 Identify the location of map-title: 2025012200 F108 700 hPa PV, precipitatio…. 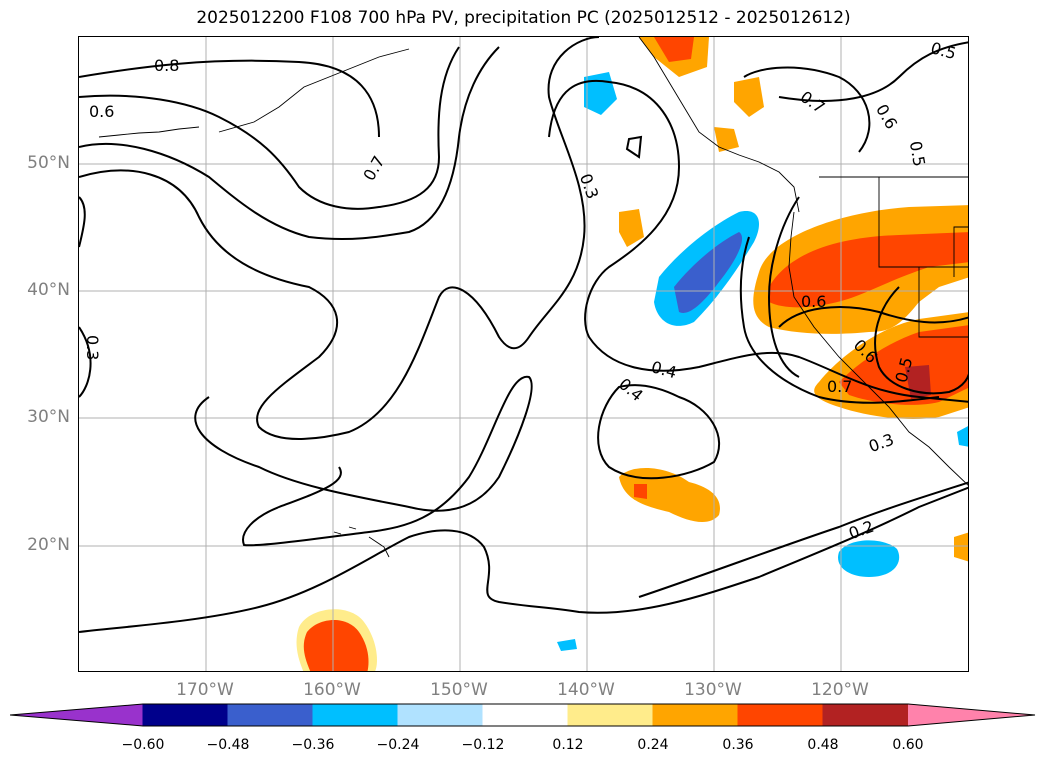
(523, 18).